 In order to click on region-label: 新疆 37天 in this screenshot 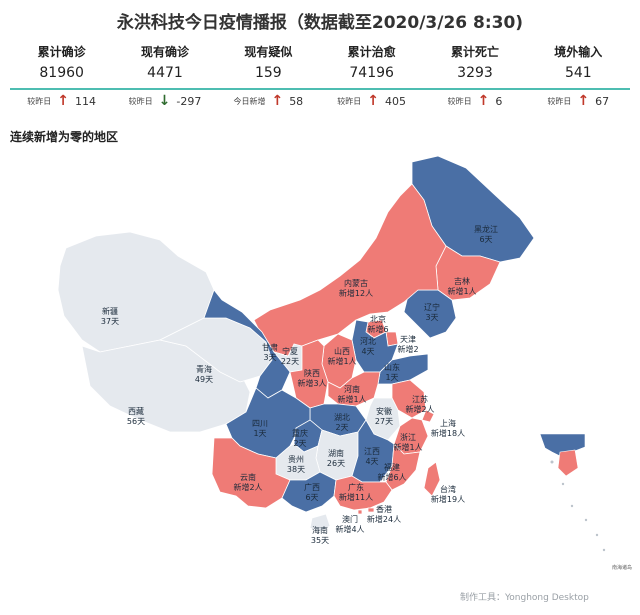, I will do `click(110, 316)`.